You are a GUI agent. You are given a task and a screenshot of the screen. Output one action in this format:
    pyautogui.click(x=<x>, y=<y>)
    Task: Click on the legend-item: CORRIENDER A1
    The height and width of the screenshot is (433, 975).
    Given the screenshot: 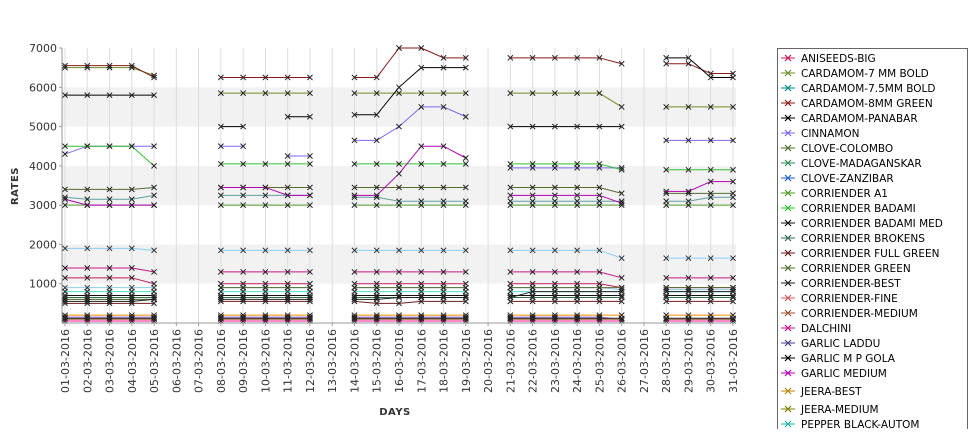 What is the action you would take?
    pyautogui.click(x=834, y=194)
    